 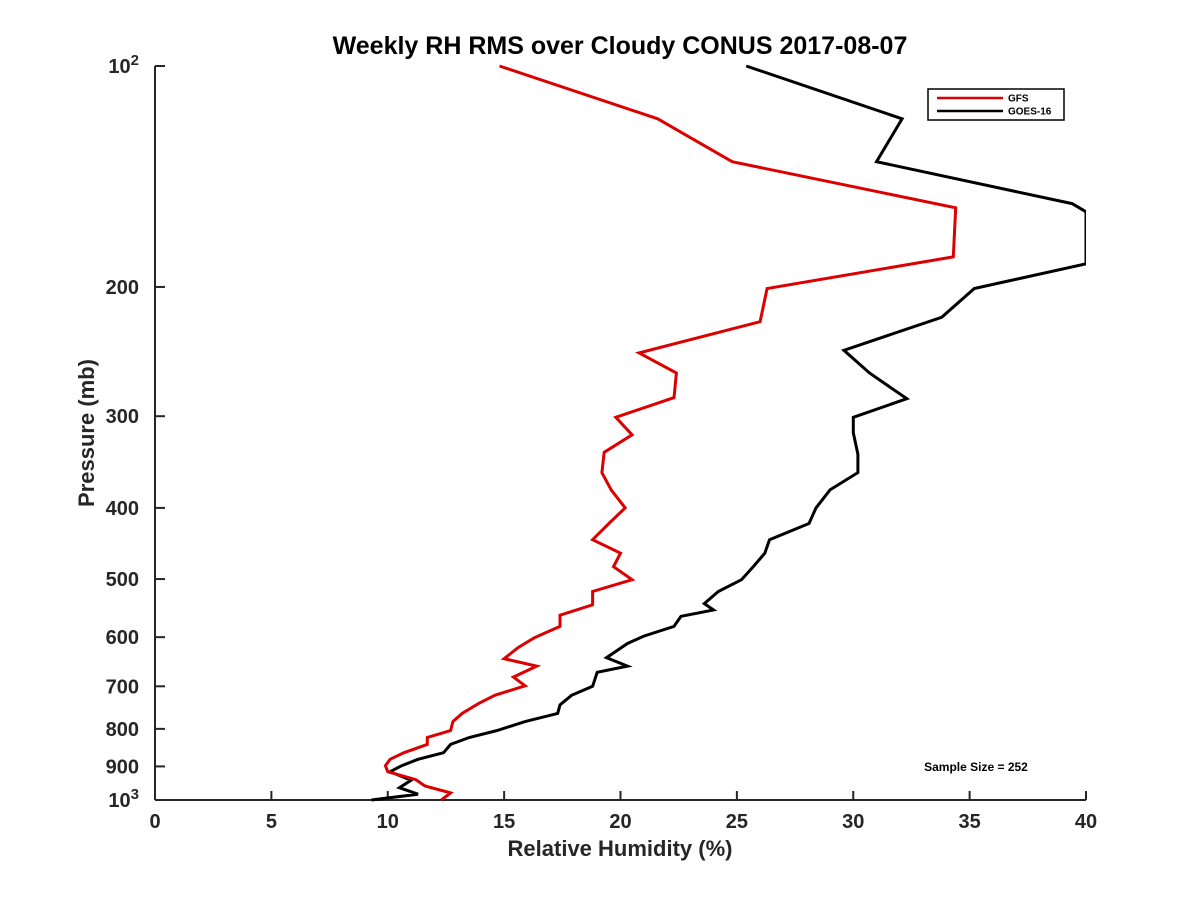 What do you see at coordinates (123, 65) in the screenshot?
I see `y-tick-label: 10²` at bounding box center [123, 65].